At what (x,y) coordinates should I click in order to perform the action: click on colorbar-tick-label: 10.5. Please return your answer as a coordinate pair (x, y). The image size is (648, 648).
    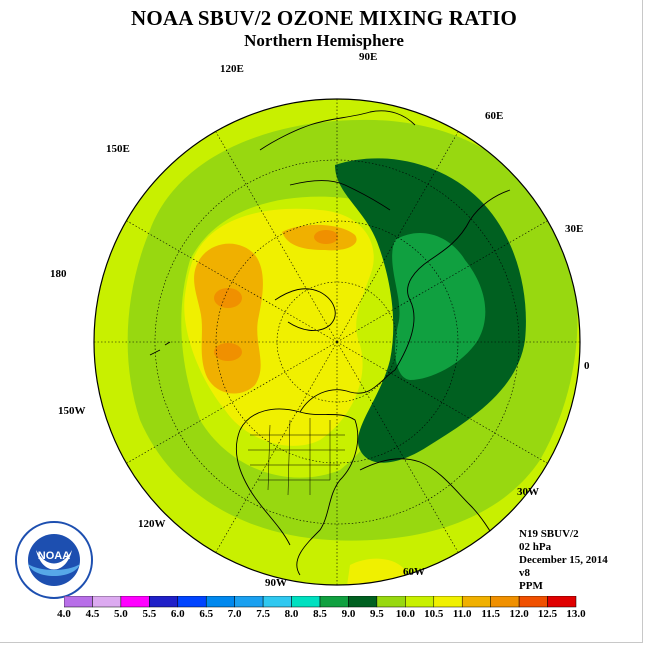
    Looking at the image, I should click on (434, 614).